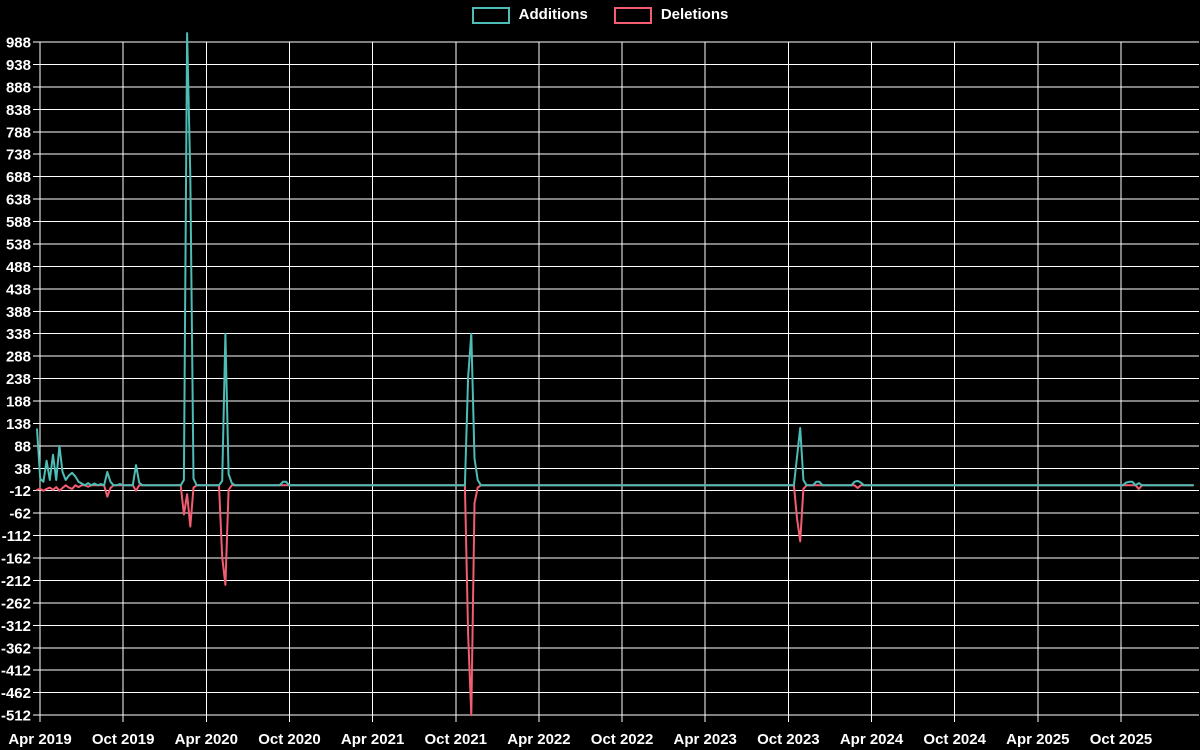  I want to click on y-tick-label: 438, so click(18, 289).